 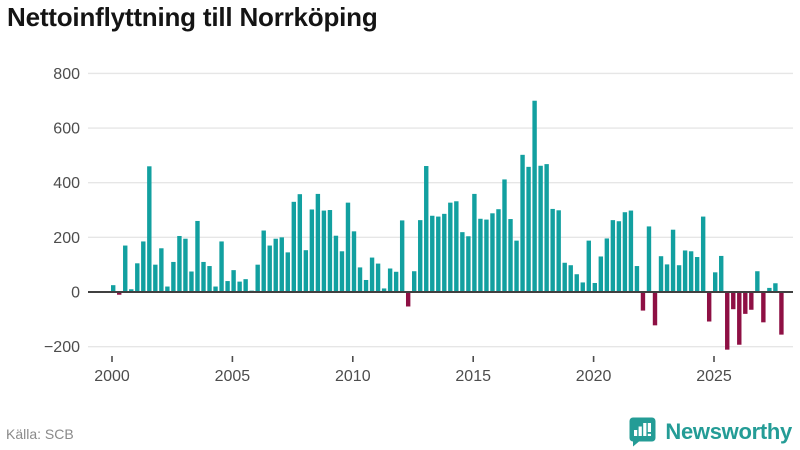 What do you see at coordinates (209, 279) in the screenshot?
I see `bar-2004Q1` at bounding box center [209, 279].